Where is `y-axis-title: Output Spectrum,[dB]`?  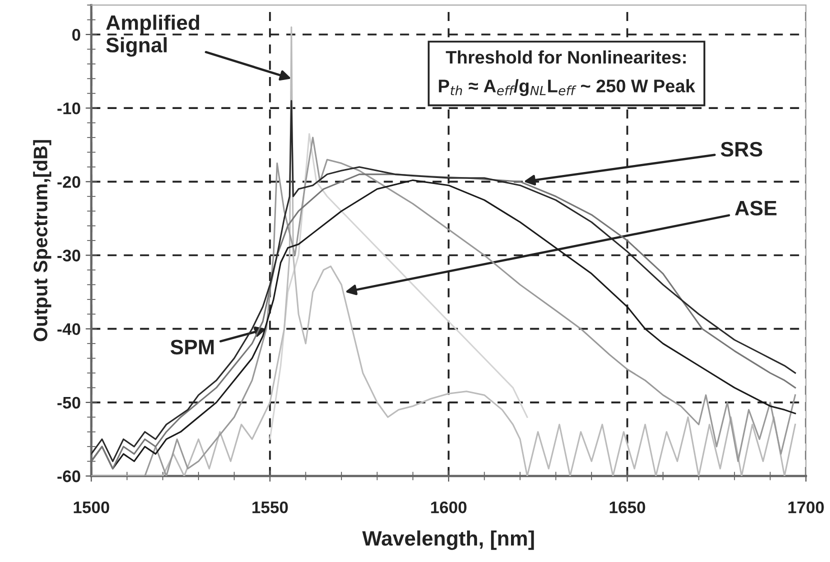
y-axis-title: Output Spectrum,[dB] is located at coordinates (42, 241).